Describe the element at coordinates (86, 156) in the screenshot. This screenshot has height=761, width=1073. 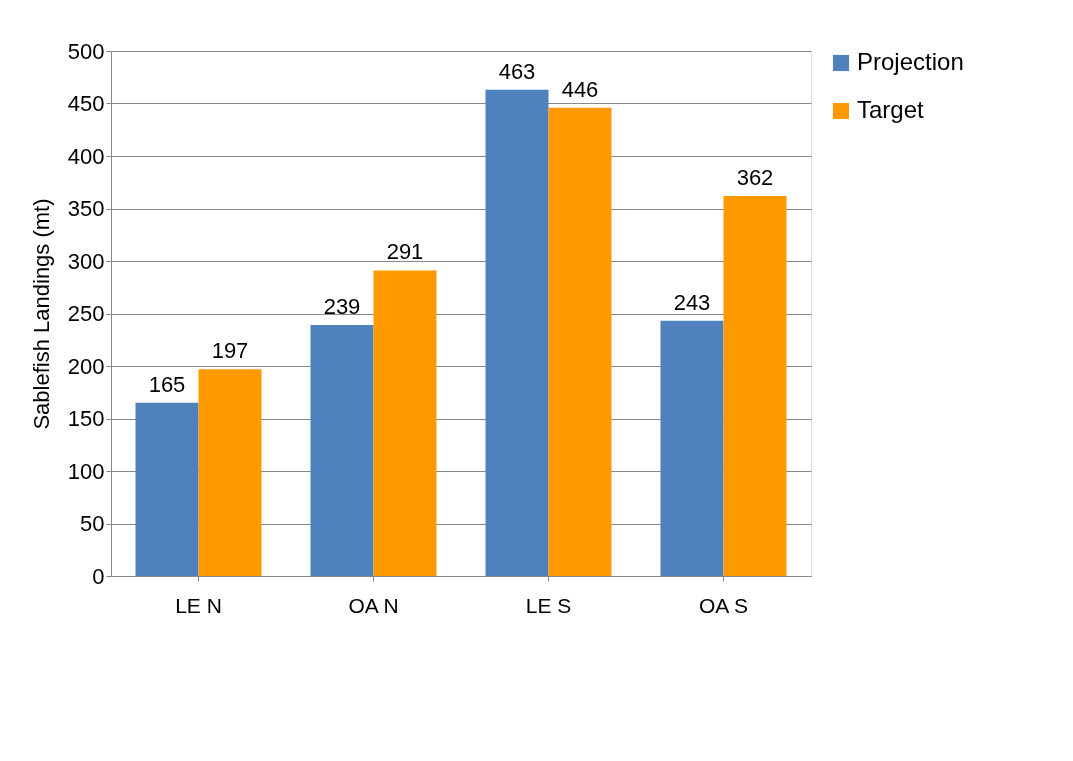
I see `y-tick-label: 400` at that location.